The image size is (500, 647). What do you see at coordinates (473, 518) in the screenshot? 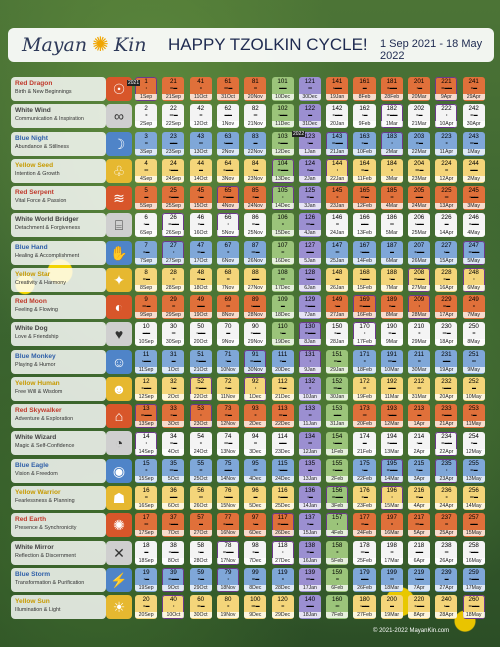
I see `kin-number: 257` at bounding box center [473, 518].